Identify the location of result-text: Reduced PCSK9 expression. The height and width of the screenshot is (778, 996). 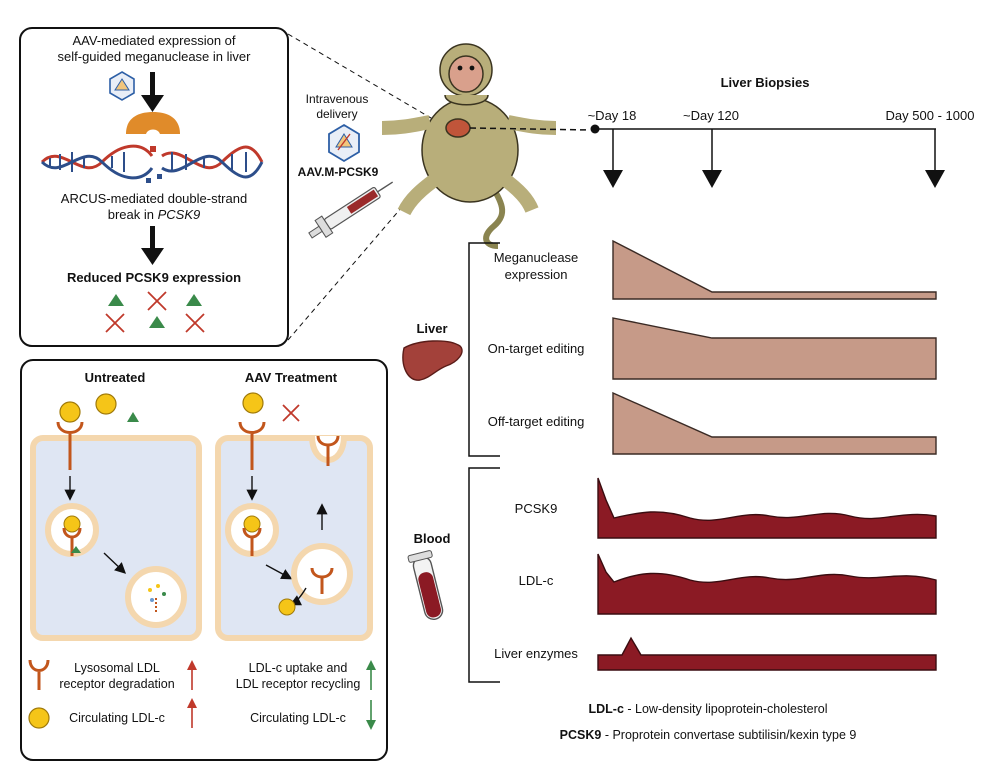
(154, 277).